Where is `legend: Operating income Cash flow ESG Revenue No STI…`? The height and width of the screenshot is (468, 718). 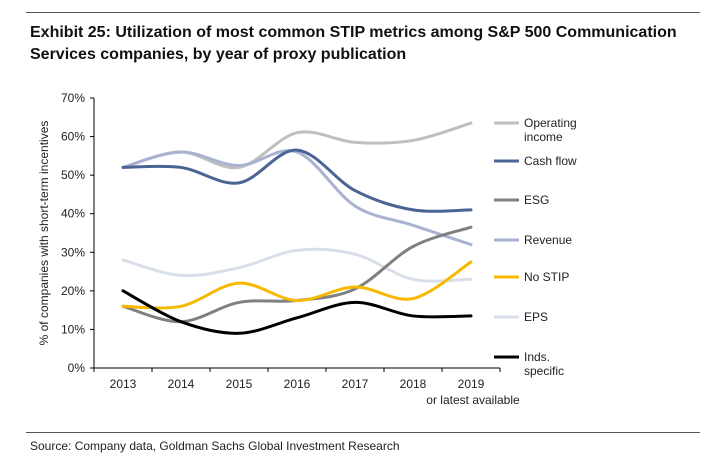
legend: Operating income Cash flow ESG Revenue No STI… is located at coordinates (535, 247).